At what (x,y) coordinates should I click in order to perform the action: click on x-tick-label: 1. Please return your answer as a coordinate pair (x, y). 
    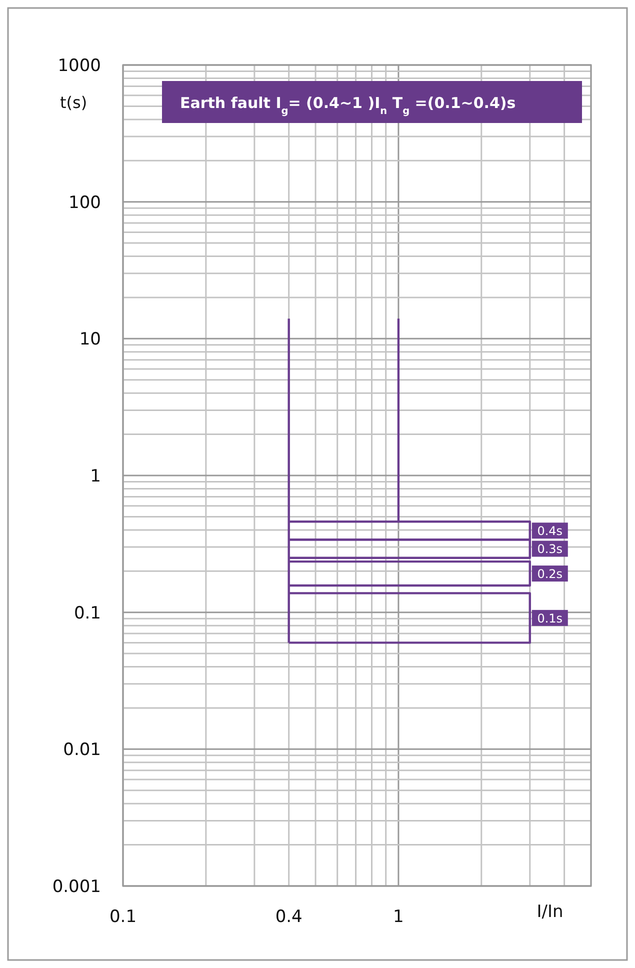
    Looking at the image, I should click on (398, 917).